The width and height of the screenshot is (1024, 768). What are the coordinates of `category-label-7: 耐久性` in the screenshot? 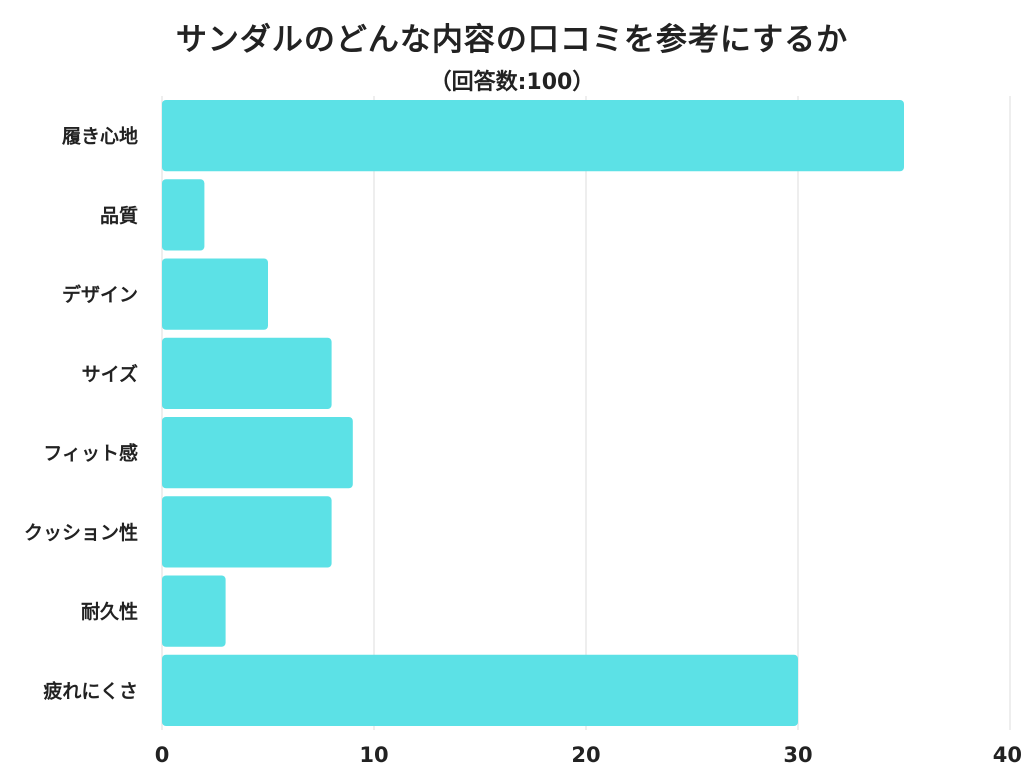 It's located at (109, 611).